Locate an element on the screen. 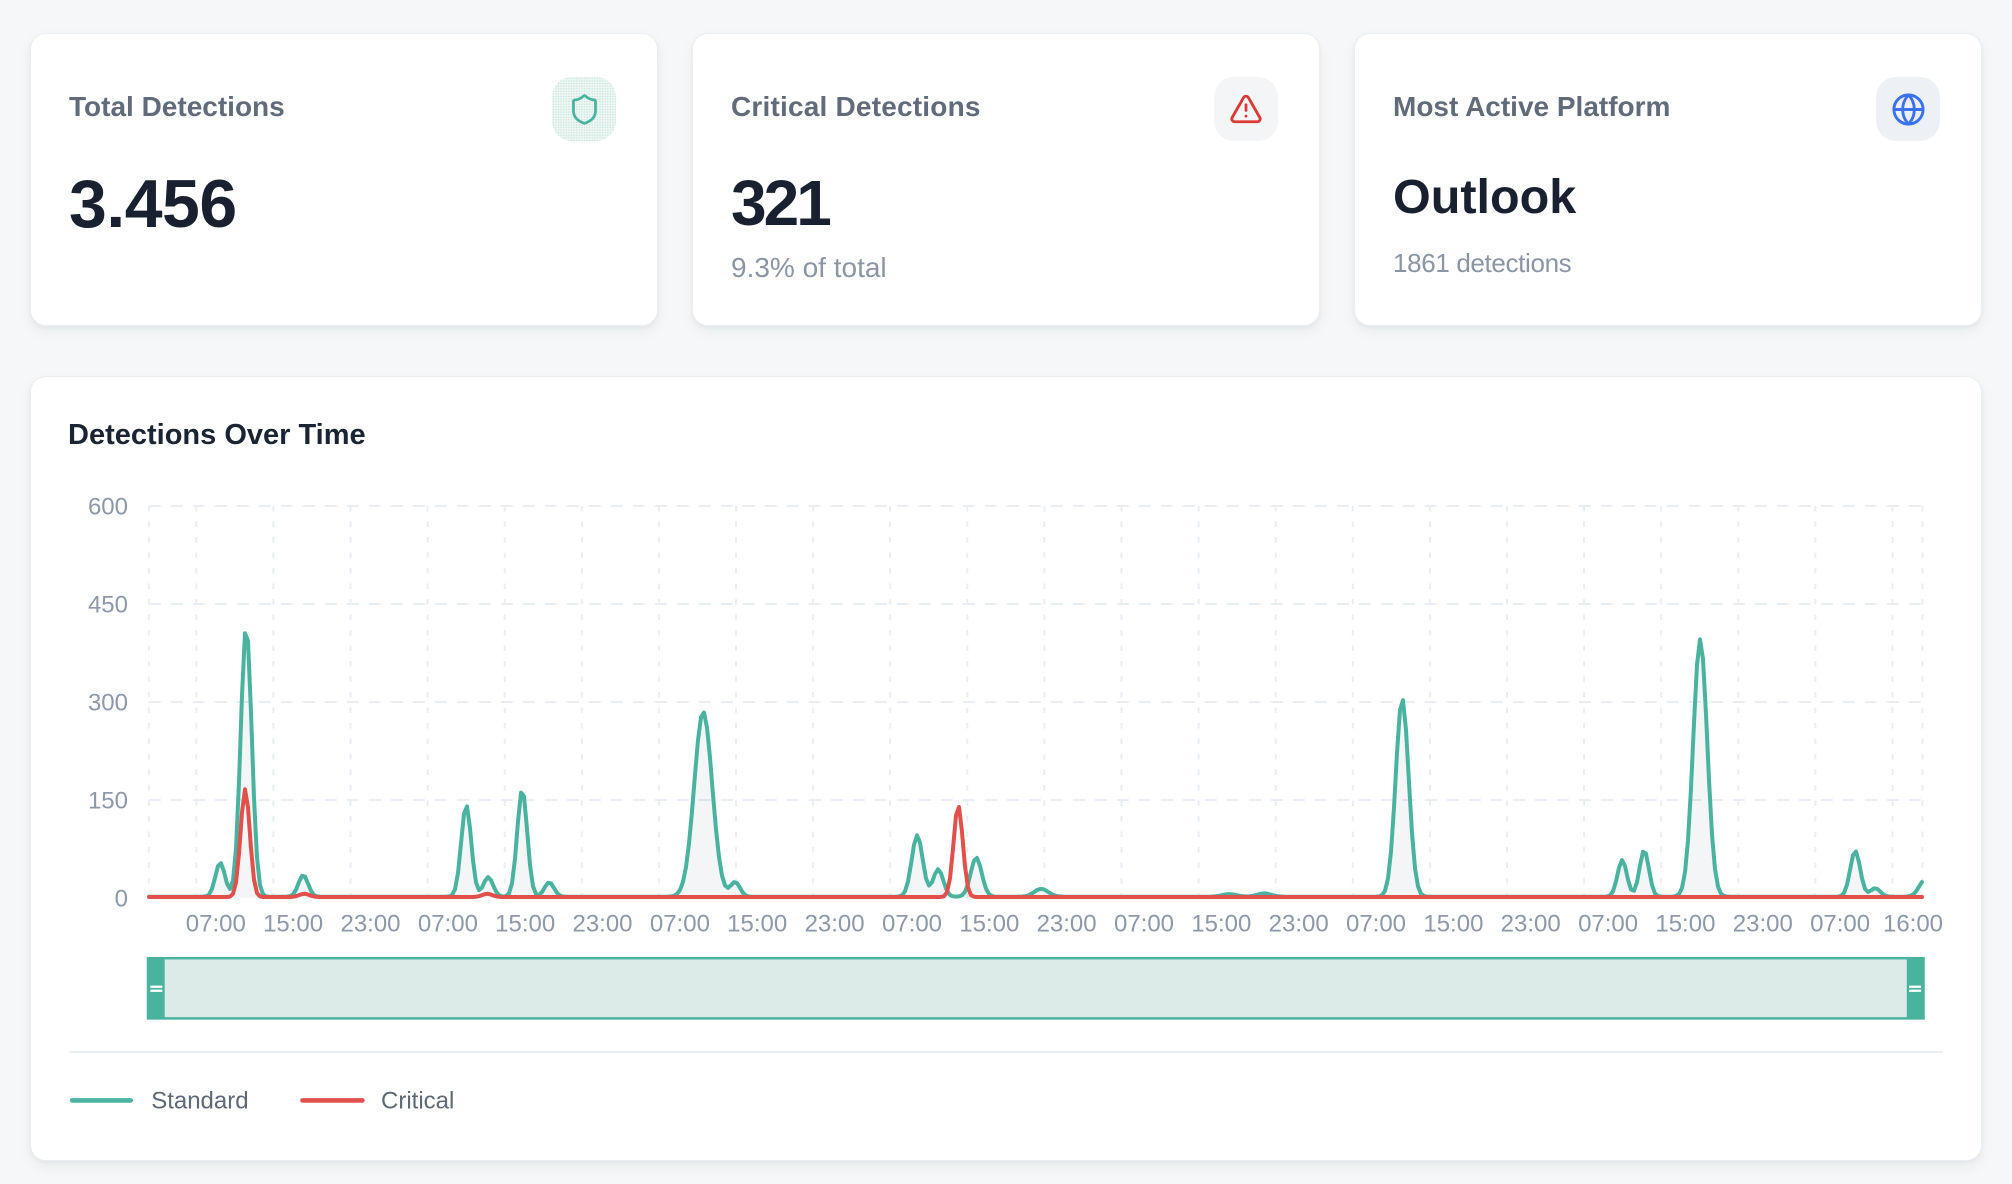 The height and width of the screenshot is (1184, 2012). svg-text: Standard is located at coordinates (199, 1101).